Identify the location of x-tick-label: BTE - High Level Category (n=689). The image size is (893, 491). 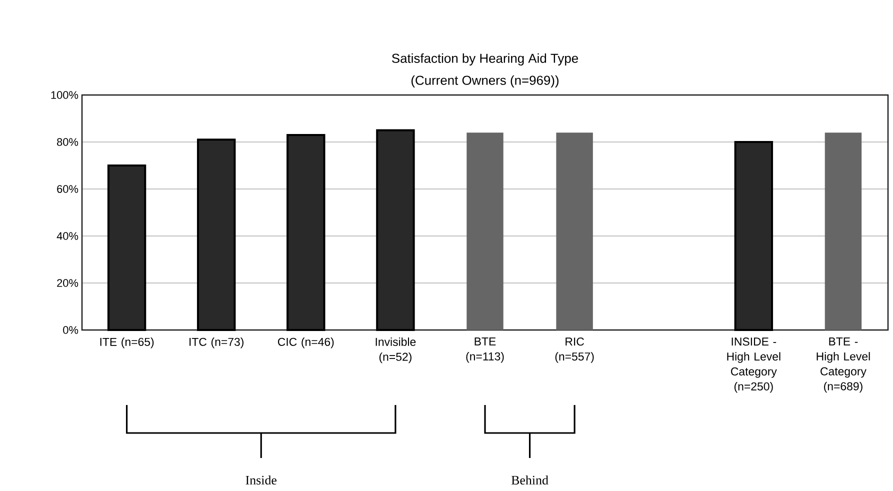
(843, 365).